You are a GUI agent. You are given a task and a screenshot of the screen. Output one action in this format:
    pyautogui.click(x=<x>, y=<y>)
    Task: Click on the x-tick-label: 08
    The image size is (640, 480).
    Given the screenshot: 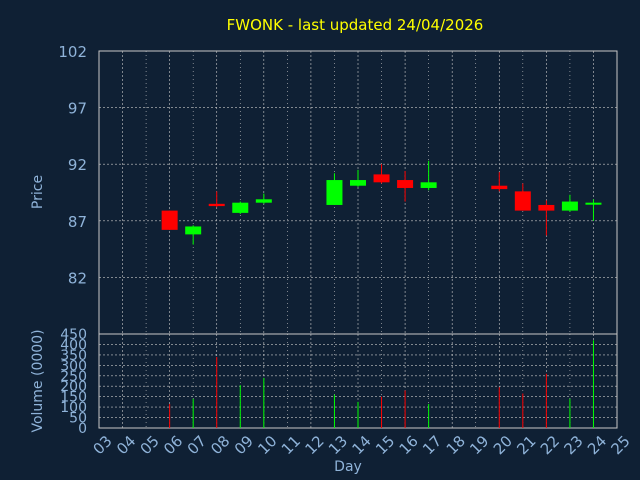 What is the action you would take?
    pyautogui.click(x=220, y=445)
    